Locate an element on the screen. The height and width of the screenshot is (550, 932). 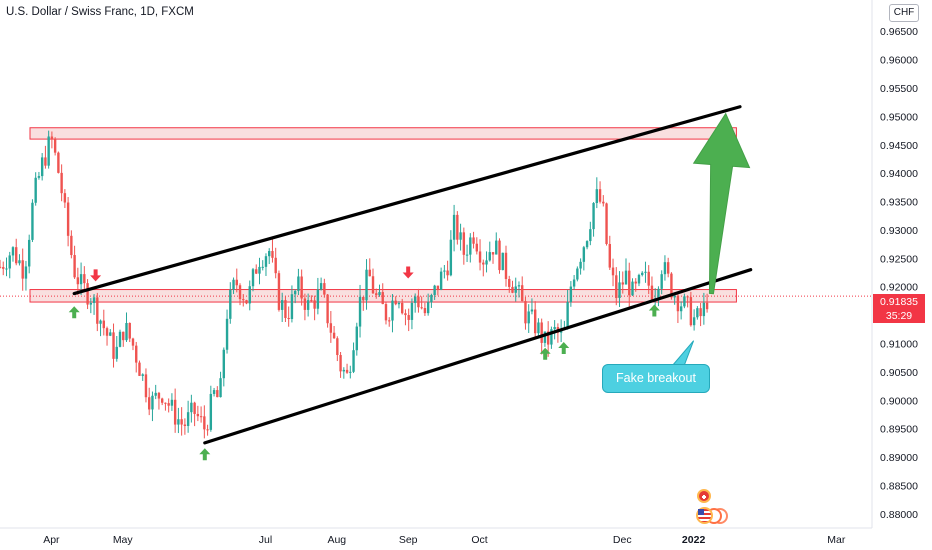
swiss-flag-icon is located at coordinates (704, 496).